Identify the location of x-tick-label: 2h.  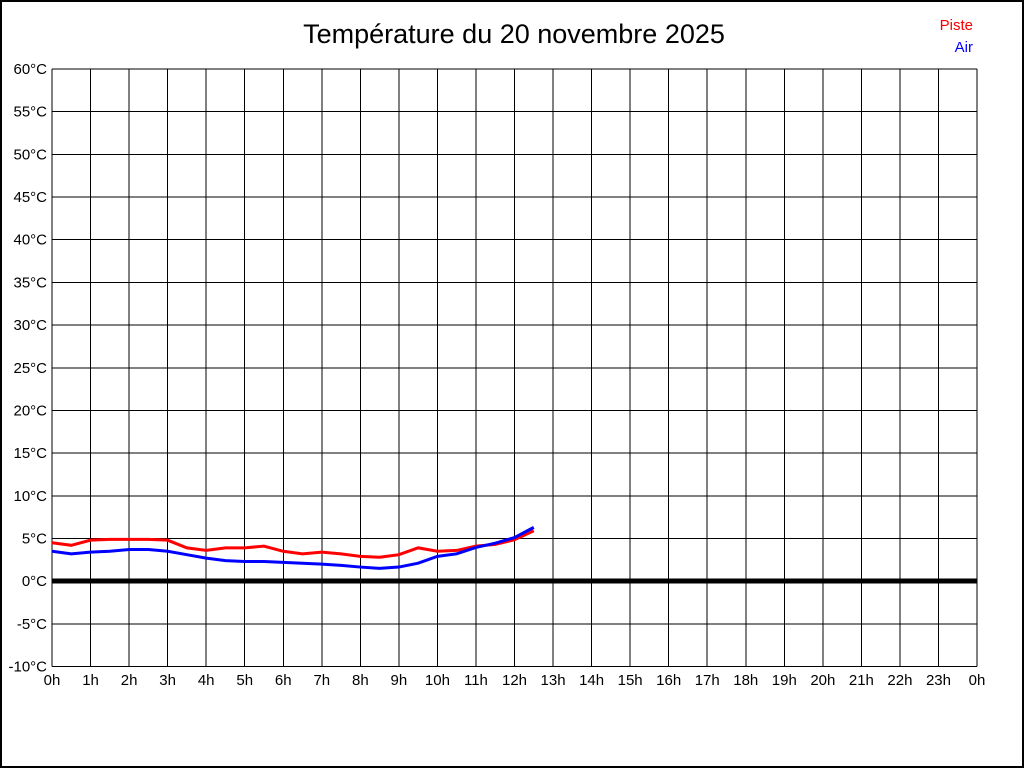
(129, 680).